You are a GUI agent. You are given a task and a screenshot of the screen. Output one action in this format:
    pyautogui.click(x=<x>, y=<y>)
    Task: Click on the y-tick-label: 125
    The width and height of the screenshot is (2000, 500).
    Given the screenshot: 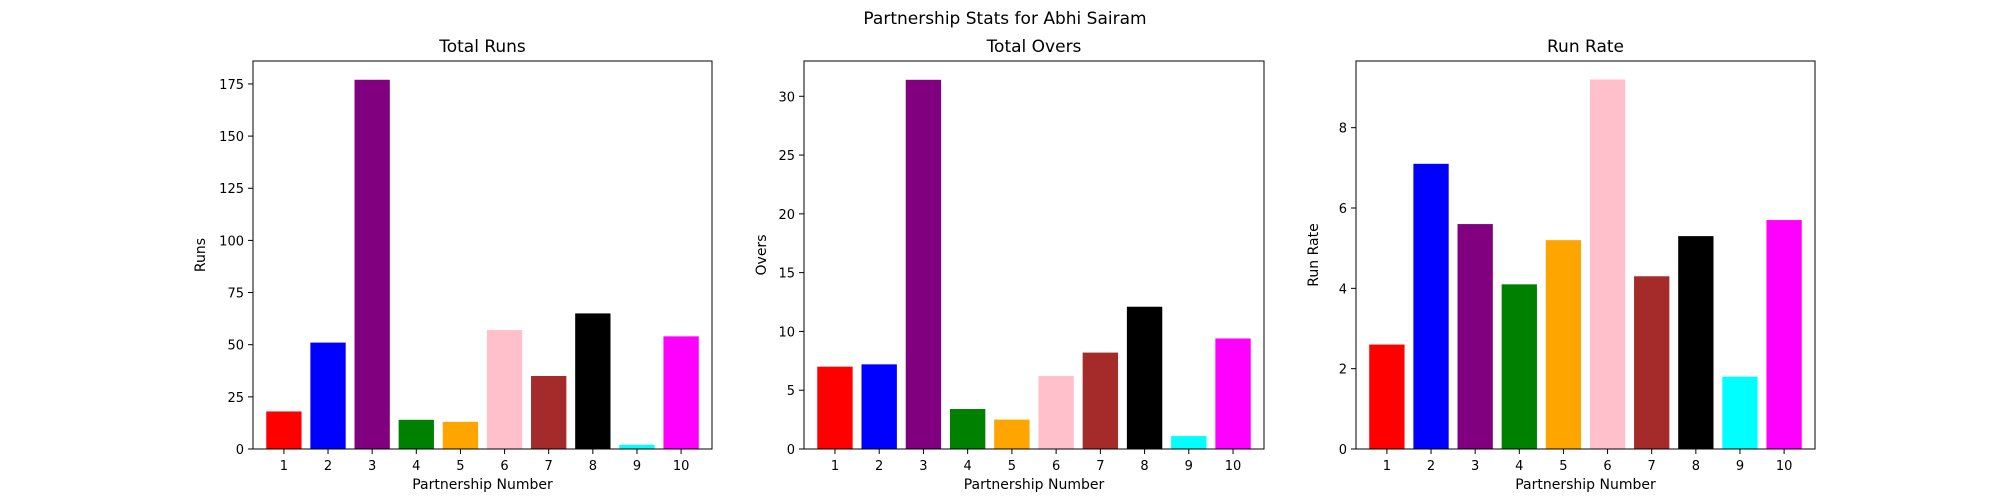 What is the action you would take?
    pyautogui.click(x=231, y=189)
    